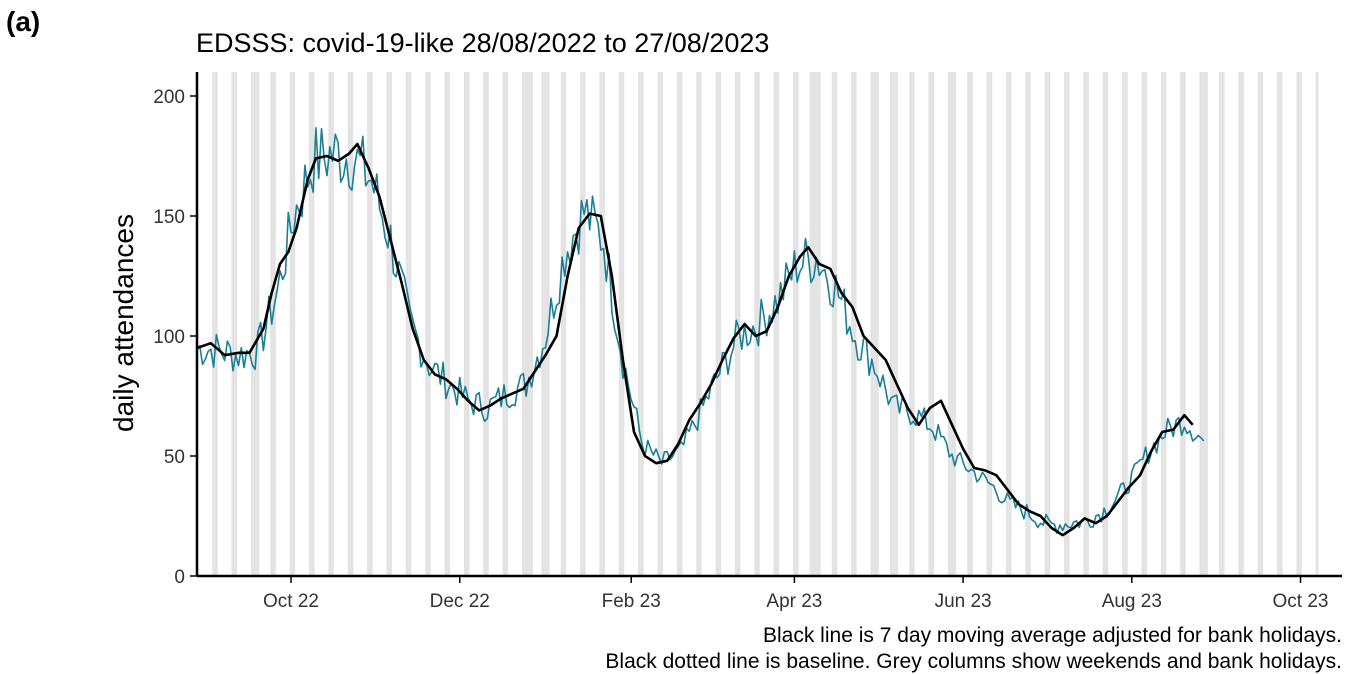 Image resolution: width=1354 pixels, height=674 pixels. I want to click on y-tick-label: 100, so click(169, 337).